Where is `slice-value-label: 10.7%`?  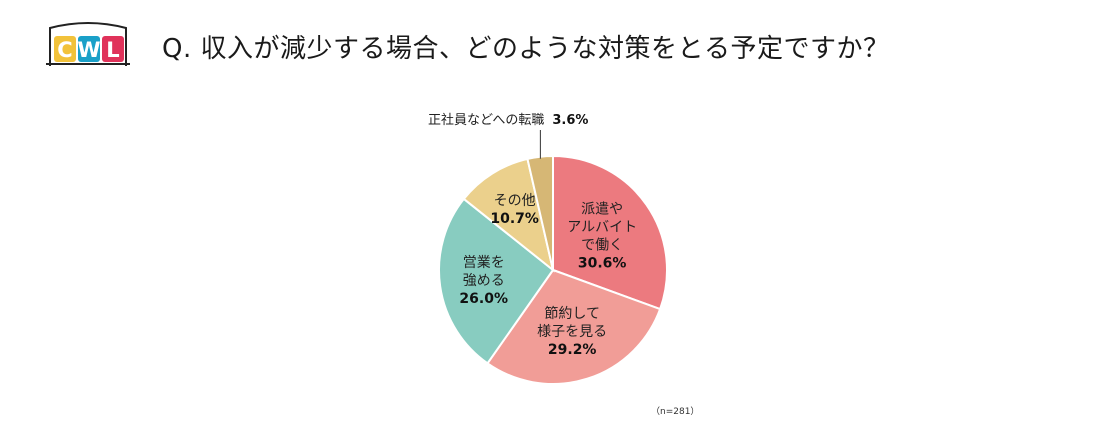
slice-value-label: 10.7% is located at coordinates (514, 219).